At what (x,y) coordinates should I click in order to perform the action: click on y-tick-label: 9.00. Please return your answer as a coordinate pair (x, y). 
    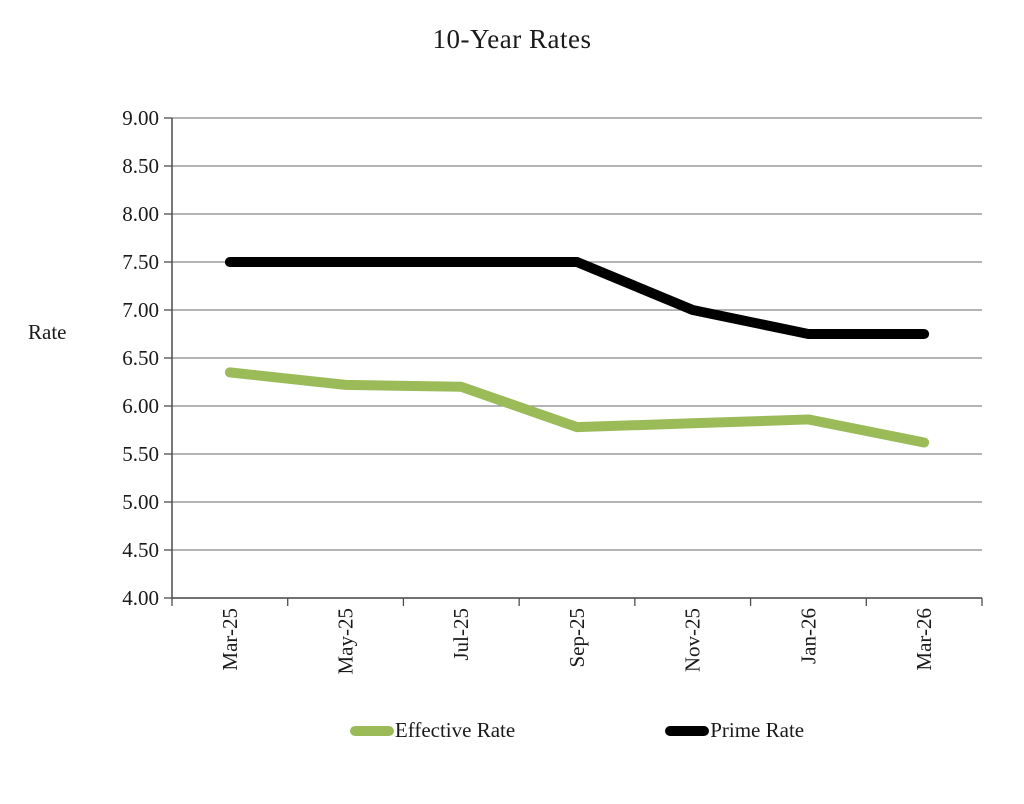
    Looking at the image, I should click on (140, 118).